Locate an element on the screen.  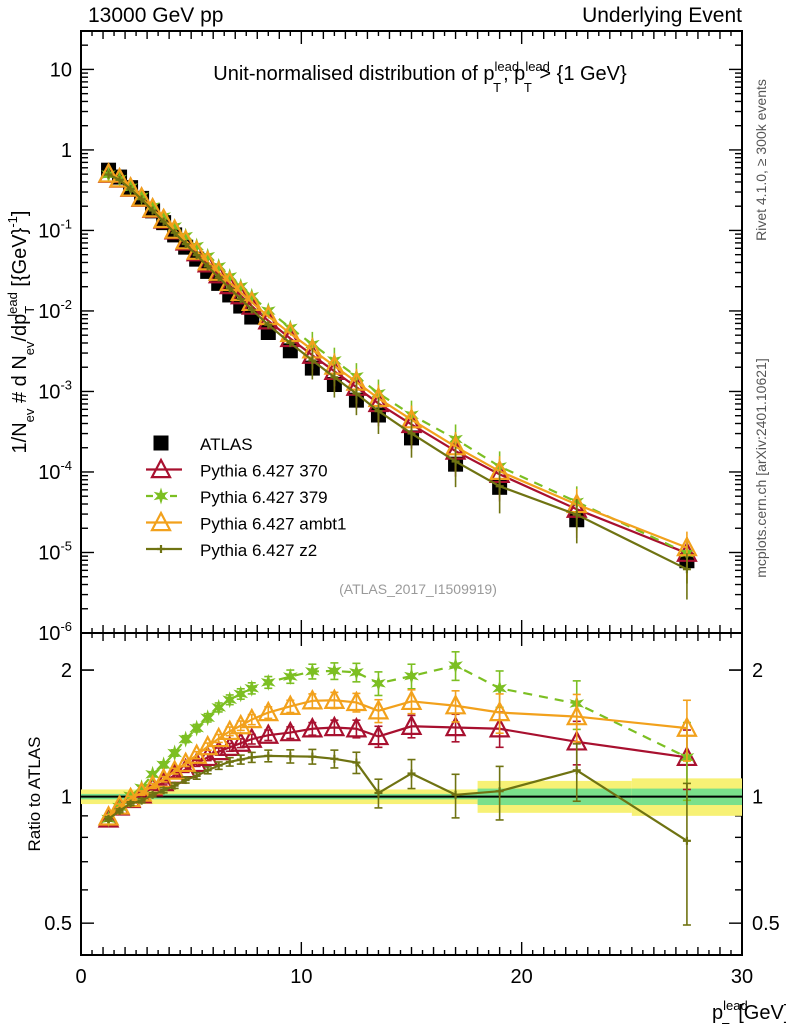
y-axis-label-main: 1/Nev # d Nev/dpTlead [{GeV}-1] is located at coordinates (21, 332).